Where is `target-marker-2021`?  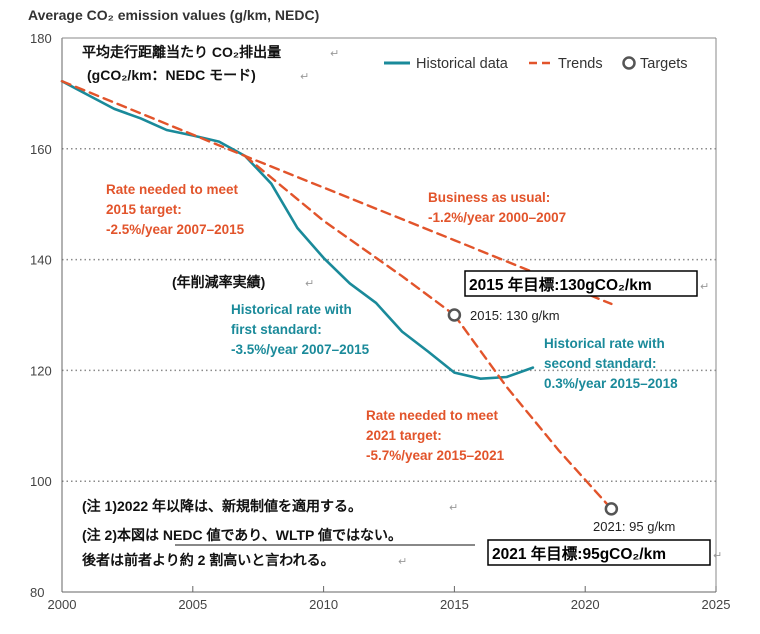 target-marker-2021 is located at coordinates (611, 509).